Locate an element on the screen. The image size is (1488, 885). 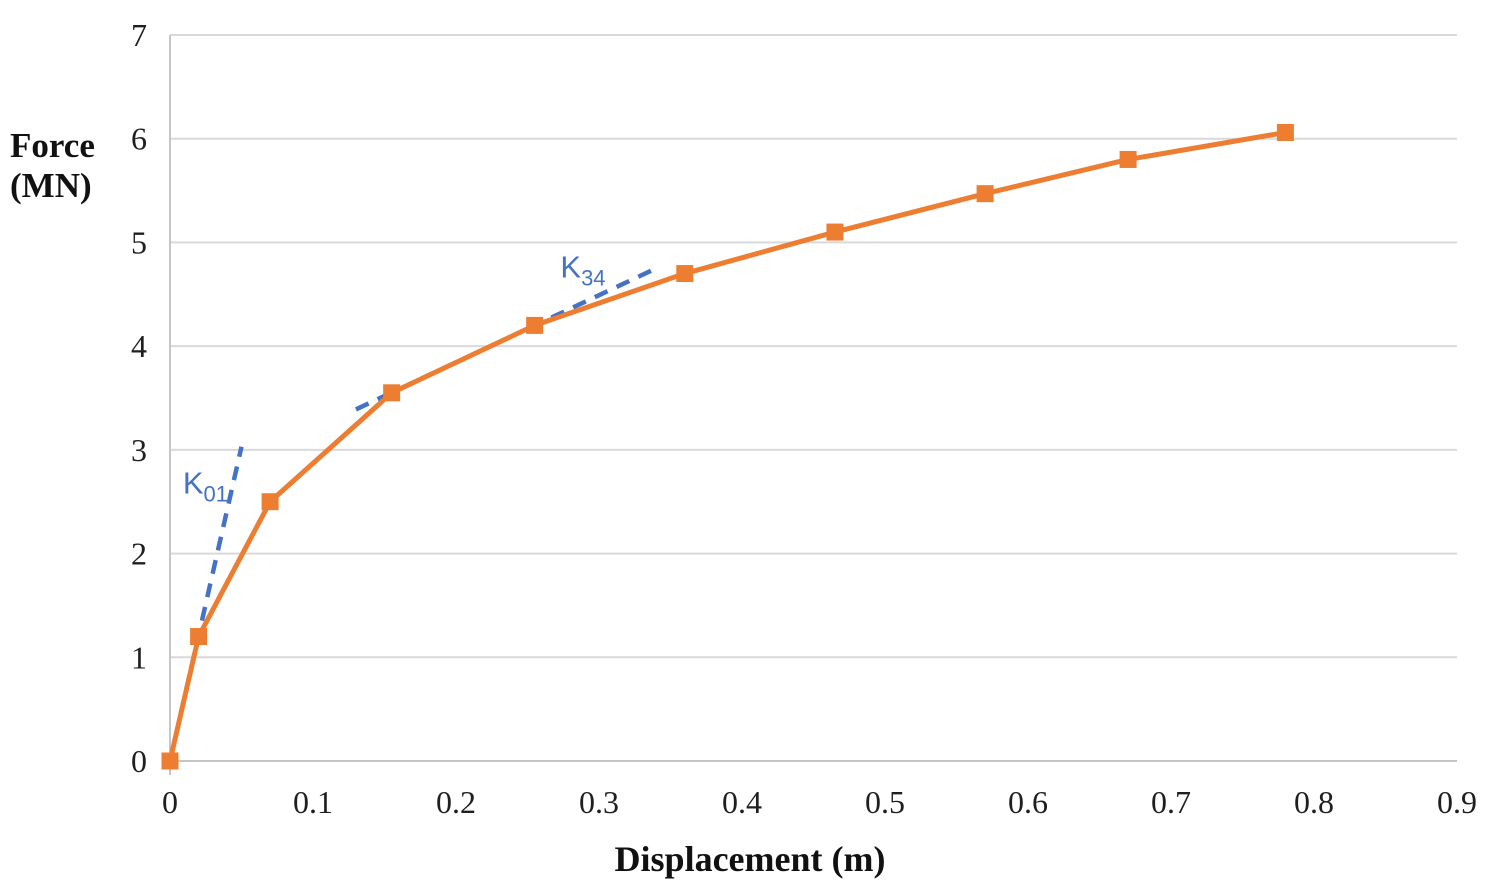
x-tick-label: 0.3 is located at coordinates (599, 802).